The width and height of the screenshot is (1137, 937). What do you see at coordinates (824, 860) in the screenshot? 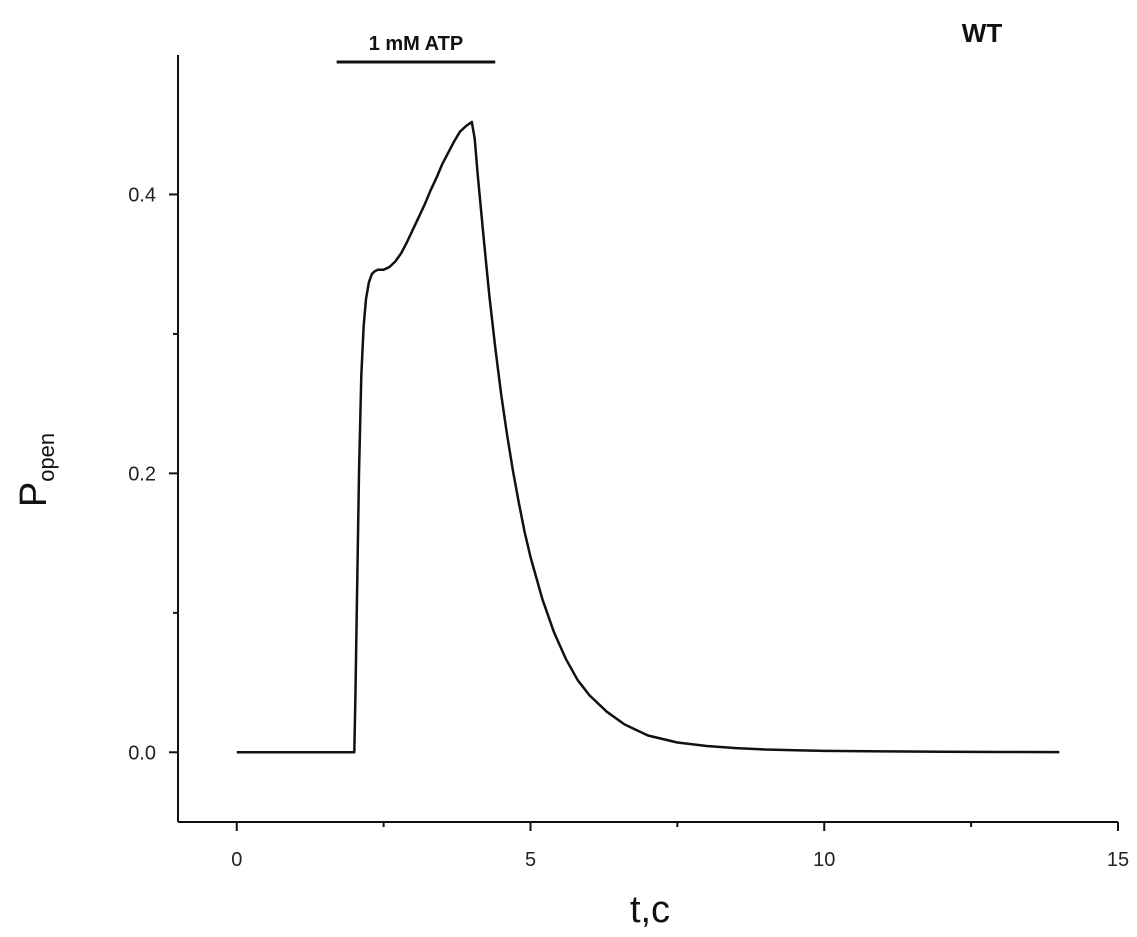
I see `x-tick-label: 10` at bounding box center [824, 860].